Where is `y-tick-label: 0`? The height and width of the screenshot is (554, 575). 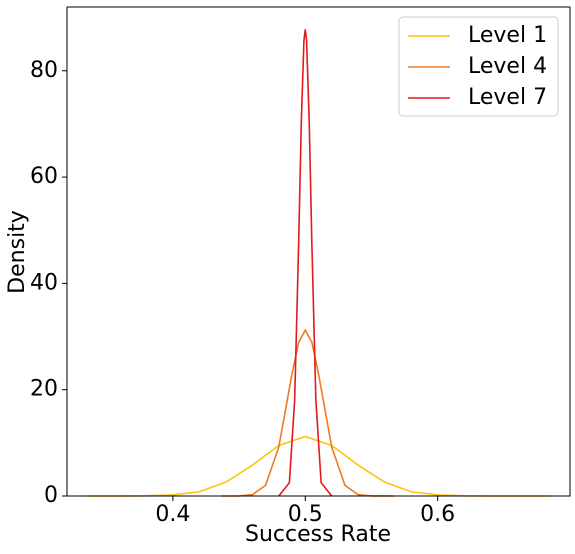
y-tick-label: 0 is located at coordinates (51, 495).